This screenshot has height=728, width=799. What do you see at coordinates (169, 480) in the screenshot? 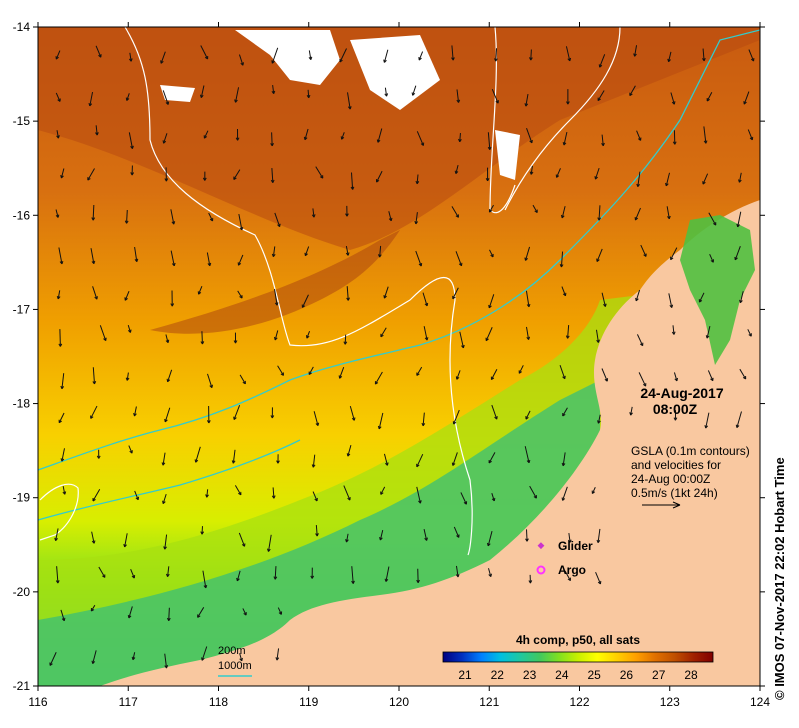
I see `isobath-1000m` at bounding box center [169, 480].